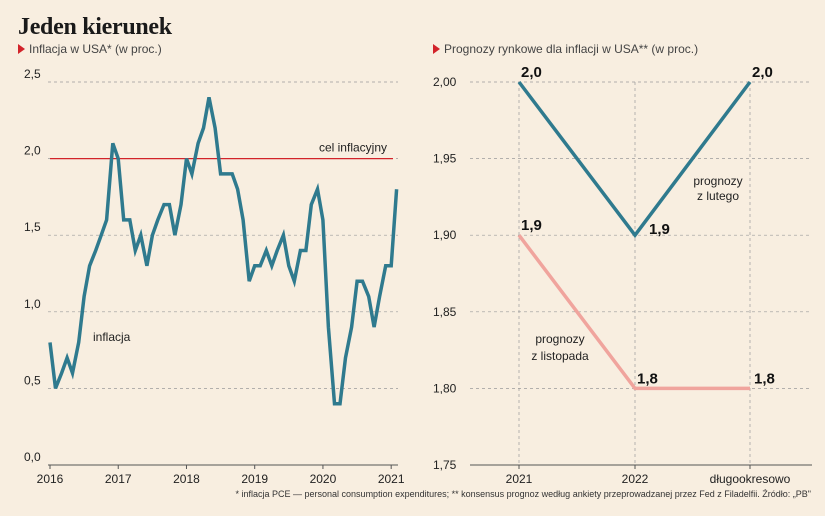 This screenshot has height=516, width=825. What do you see at coordinates (445, 235) in the screenshot?
I see `right-y-tick-label: 1,90` at bounding box center [445, 235].